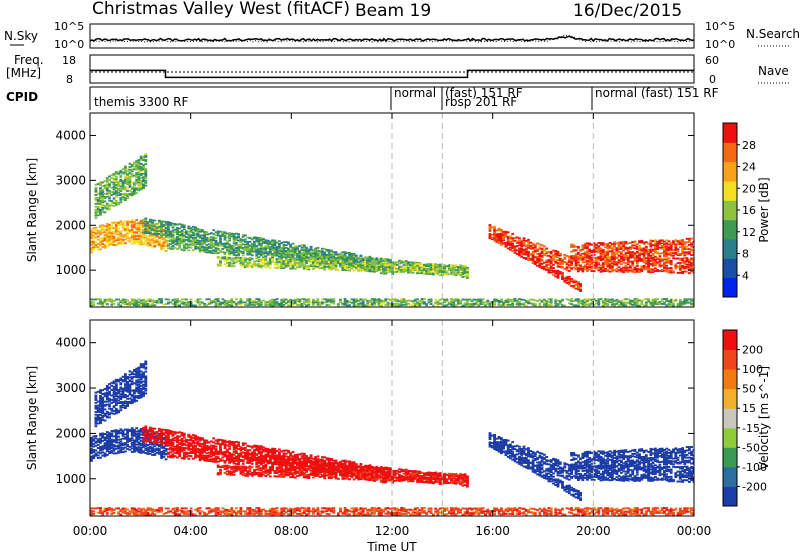 The height and width of the screenshot is (554, 800). Describe the element at coordinates (730, 152) in the screenshot. I see `power-colorbar-swatch` at that location.